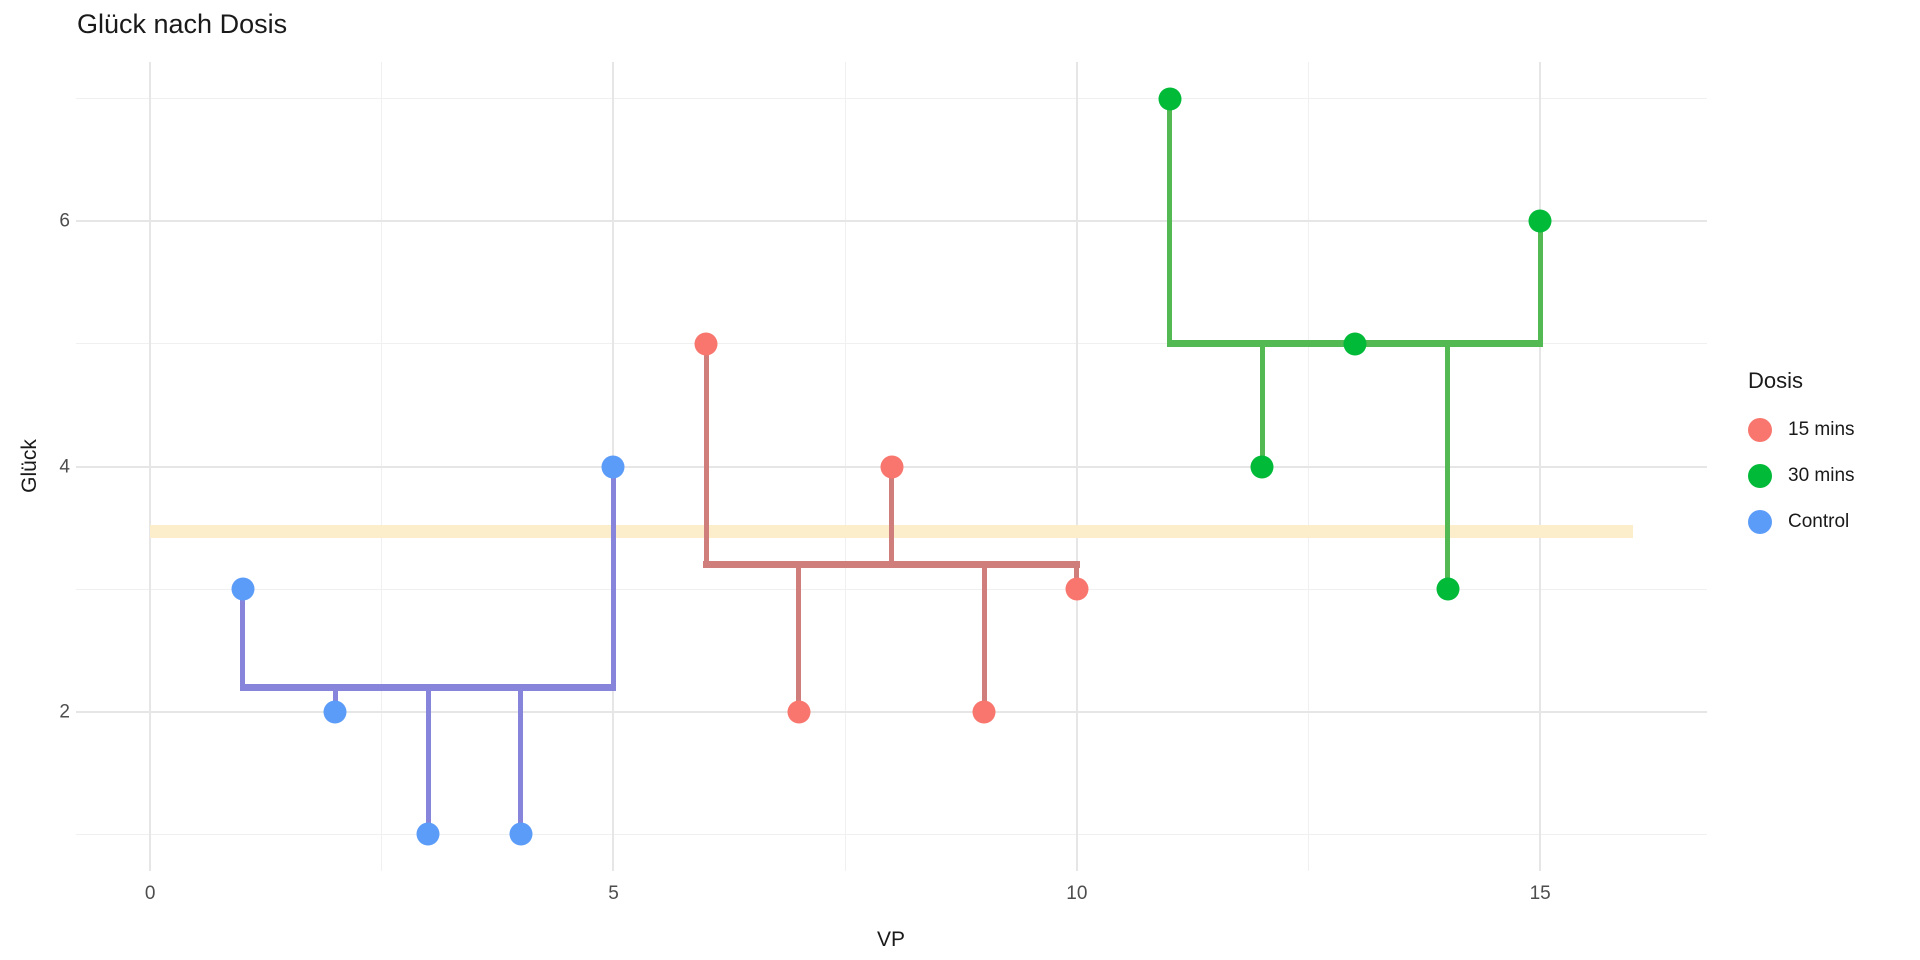 This screenshot has width=1920, height=960. I want to click on legend-entry: Control, so click(1833, 522).